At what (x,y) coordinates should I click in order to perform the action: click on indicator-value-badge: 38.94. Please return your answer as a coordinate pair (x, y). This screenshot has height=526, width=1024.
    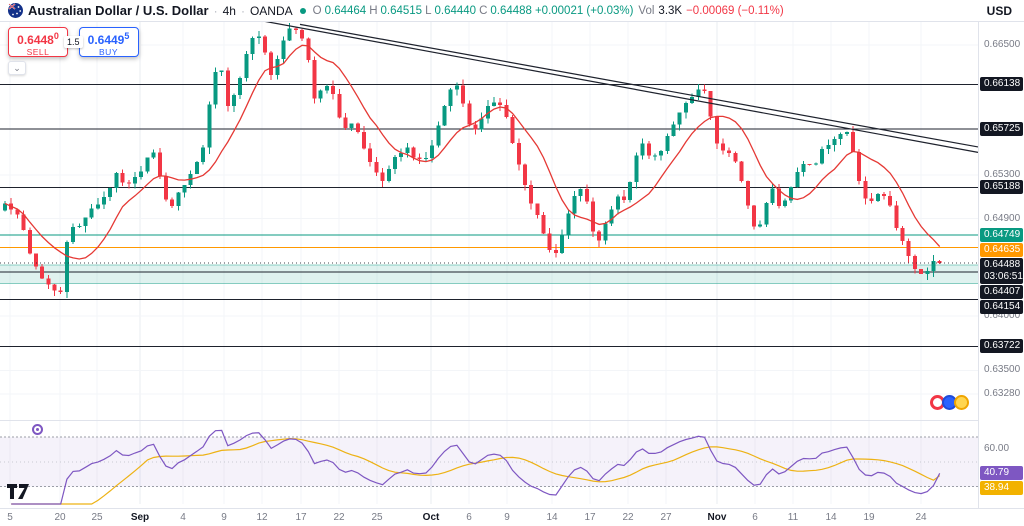
    Looking at the image, I should click on (1001, 488).